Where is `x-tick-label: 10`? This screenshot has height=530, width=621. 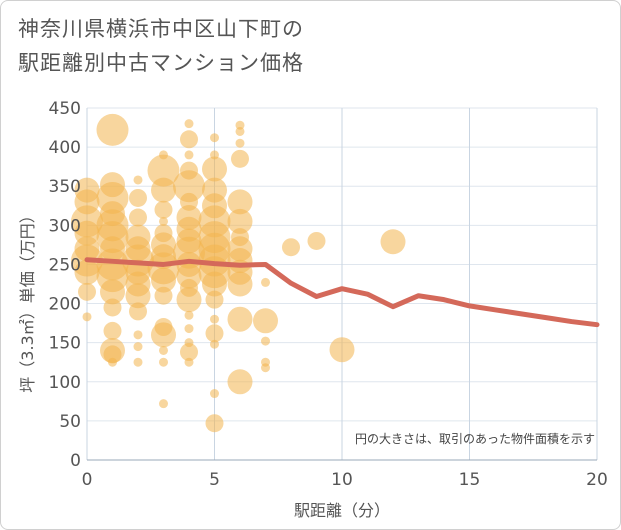
x-tick-label: 10 is located at coordinates (342, 480).